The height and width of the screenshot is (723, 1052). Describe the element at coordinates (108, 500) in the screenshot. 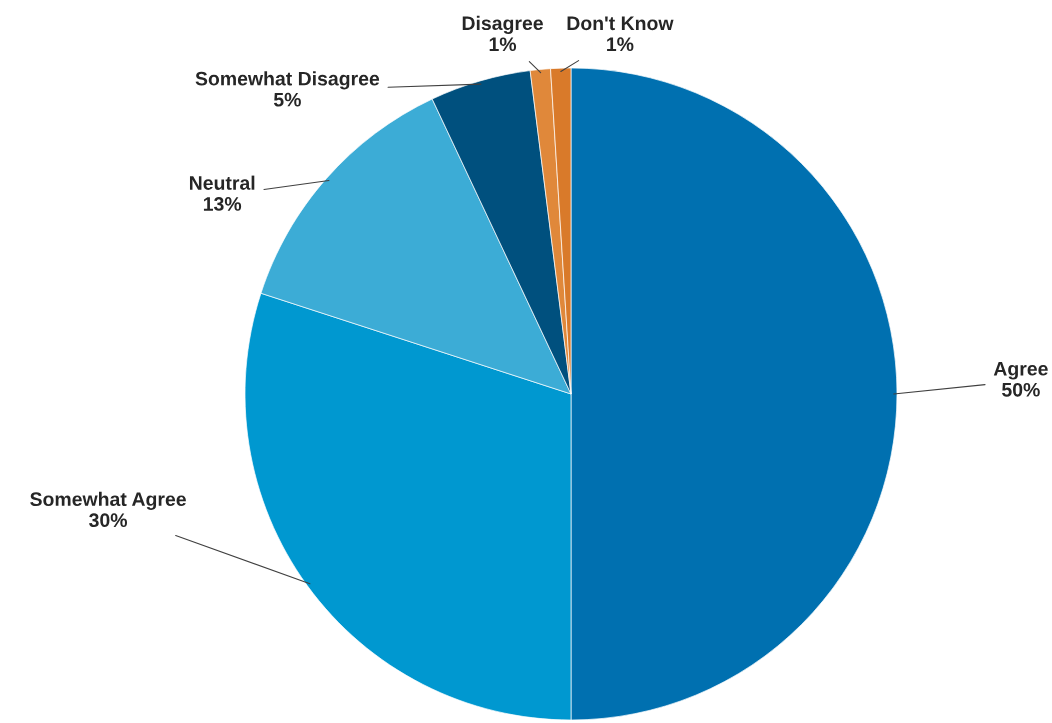

I see `slice-label: Somewhat Agree` at that location.